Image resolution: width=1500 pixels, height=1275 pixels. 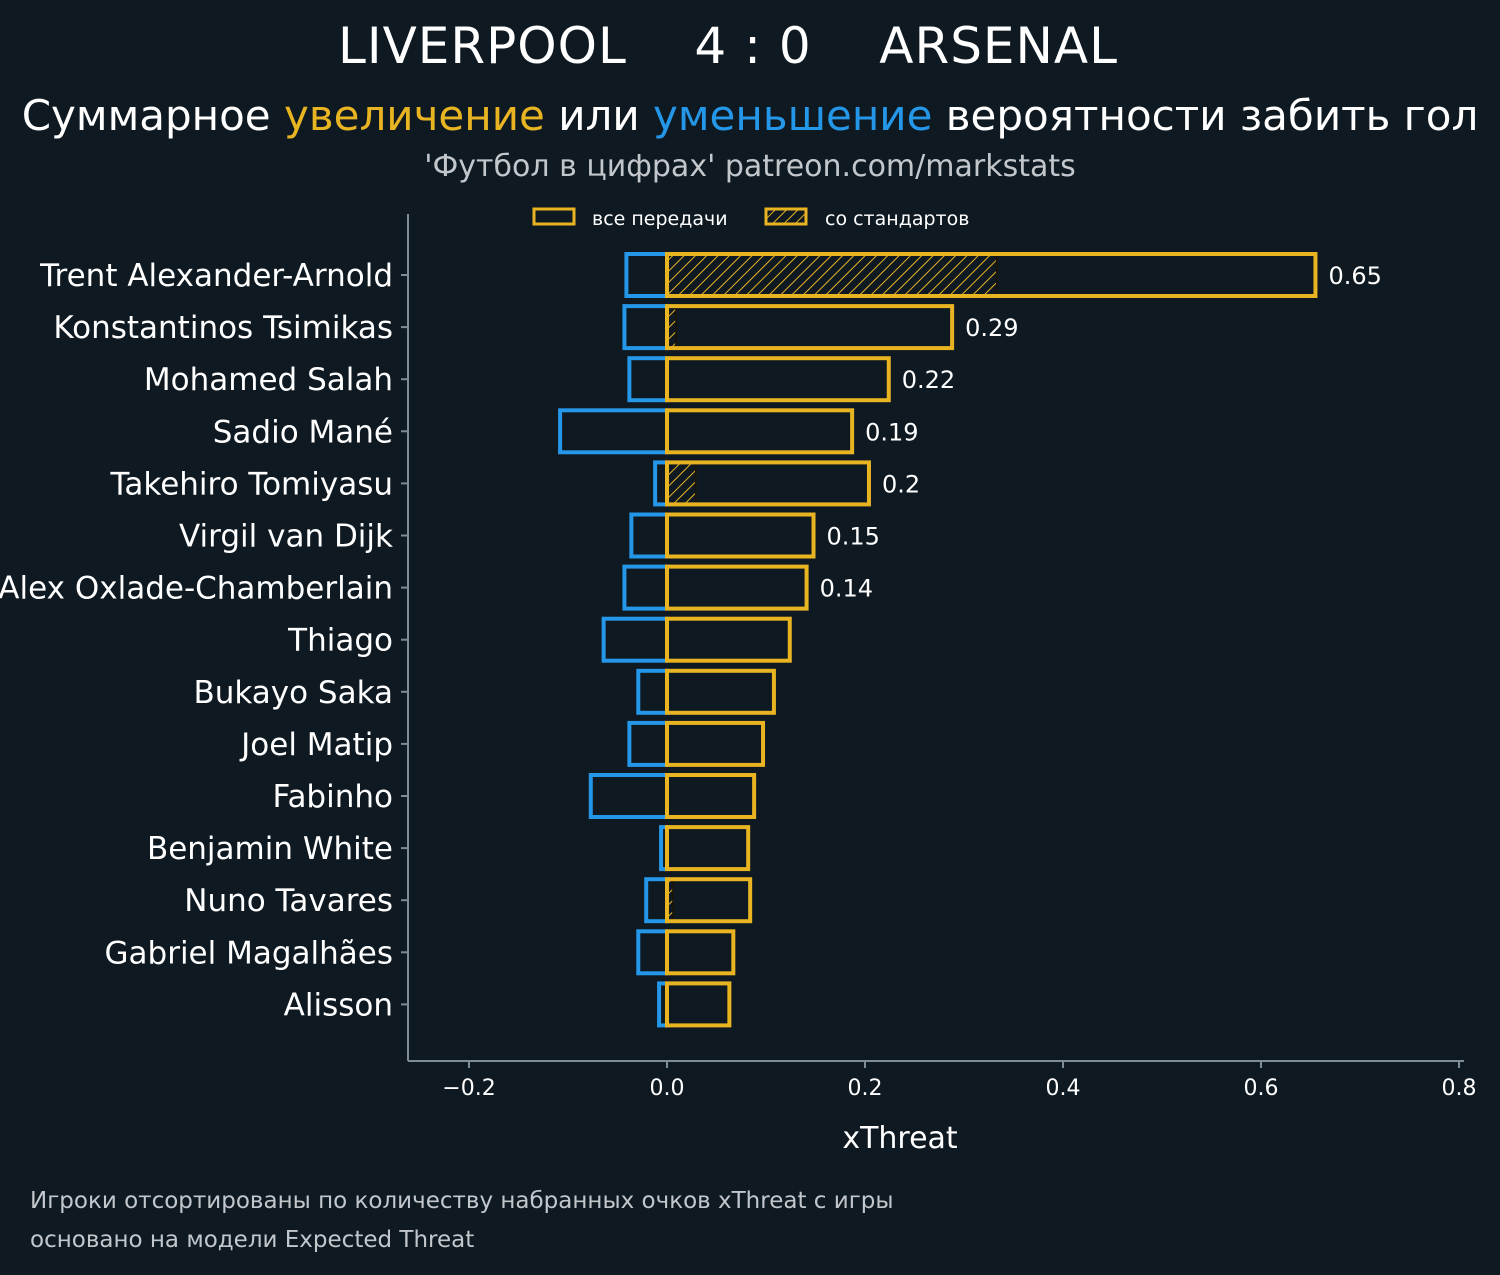 What do you see at coordinates (853, 537) in the screenshot?
I see `value-label-virgil-van-dijk: 0.15` at bounding box center [853, 537].